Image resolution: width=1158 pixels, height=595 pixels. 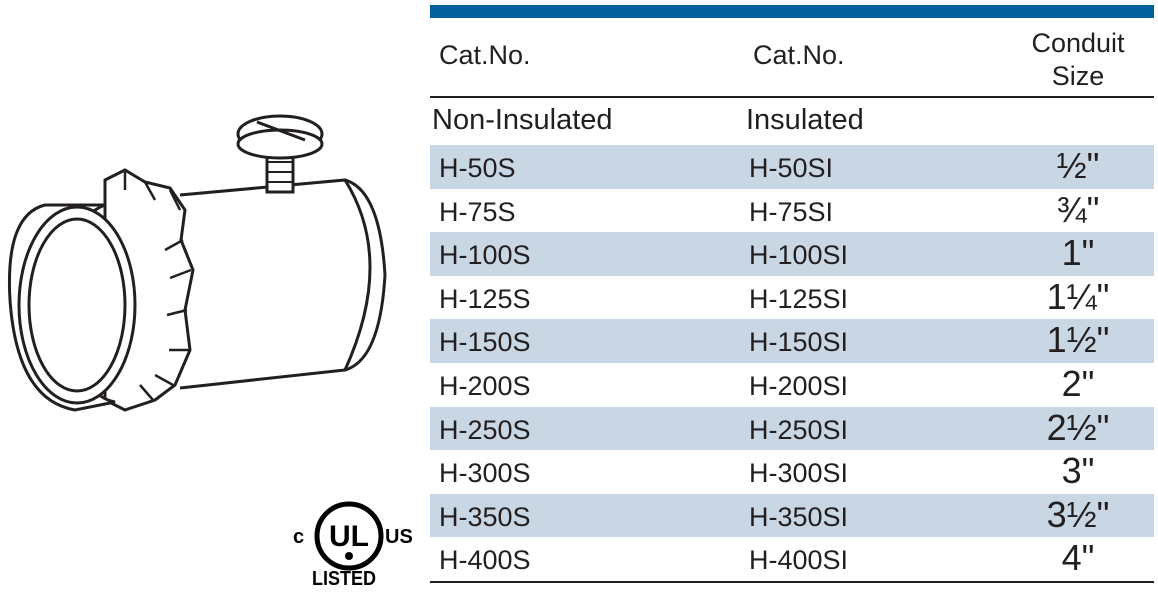 What do you see at coordinates (799, 385) in the screenshot?
I see `cell-insulated: H-200SI` at bounding box center [799, 385].